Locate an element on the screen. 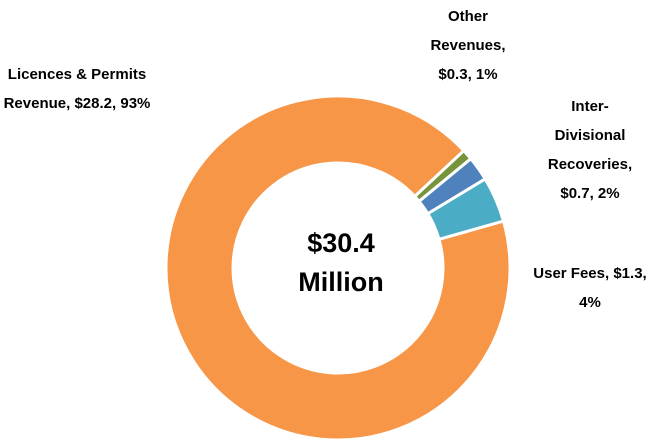 This screenshot has width=662, height=446. percent-label: 2% is located at coordinates (608, 193).